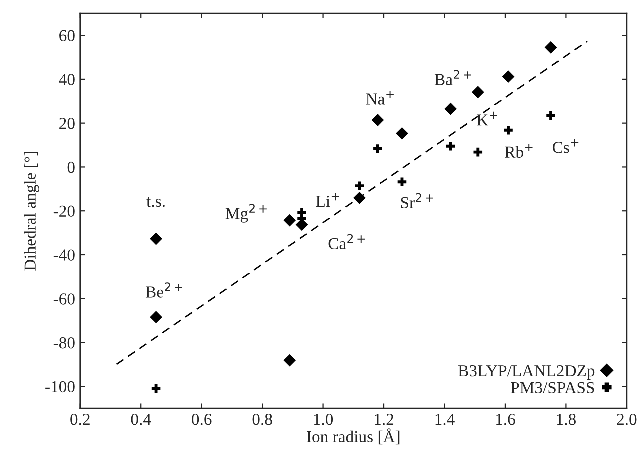 This screenshot has height=454, width=643. What do you see at coordinates (384, 420) in the screenshot?
I see `x-tick-label: 1.2` at bounding box center [384, 420].